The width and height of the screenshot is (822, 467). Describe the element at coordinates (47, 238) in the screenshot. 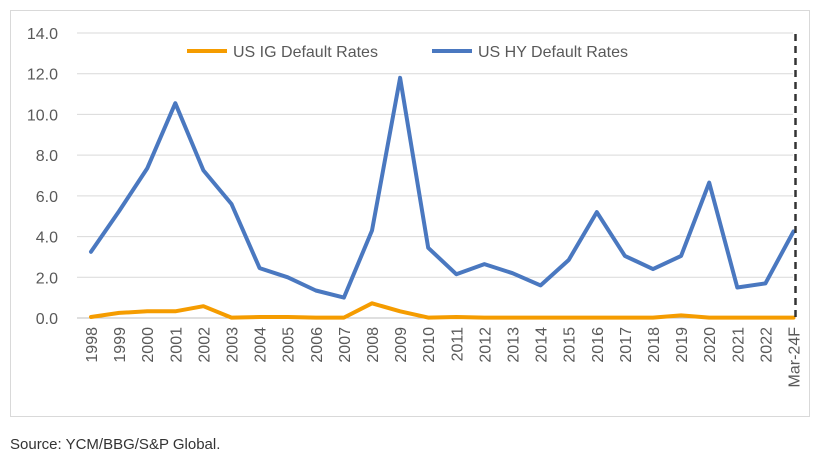

I see `y-tick-label: 4.0` at that location.